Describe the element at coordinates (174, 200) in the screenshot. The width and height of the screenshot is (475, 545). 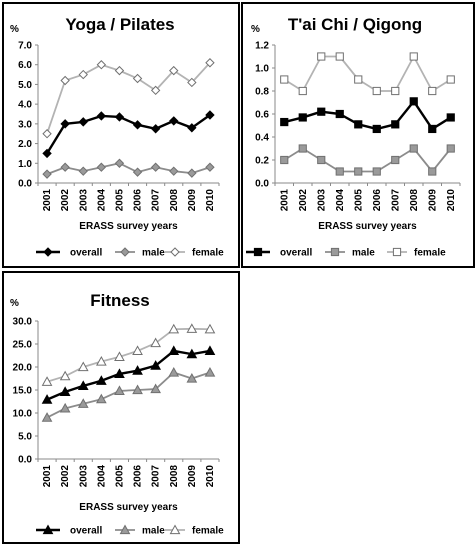
I see `x-tick-label: 2008` at that location.